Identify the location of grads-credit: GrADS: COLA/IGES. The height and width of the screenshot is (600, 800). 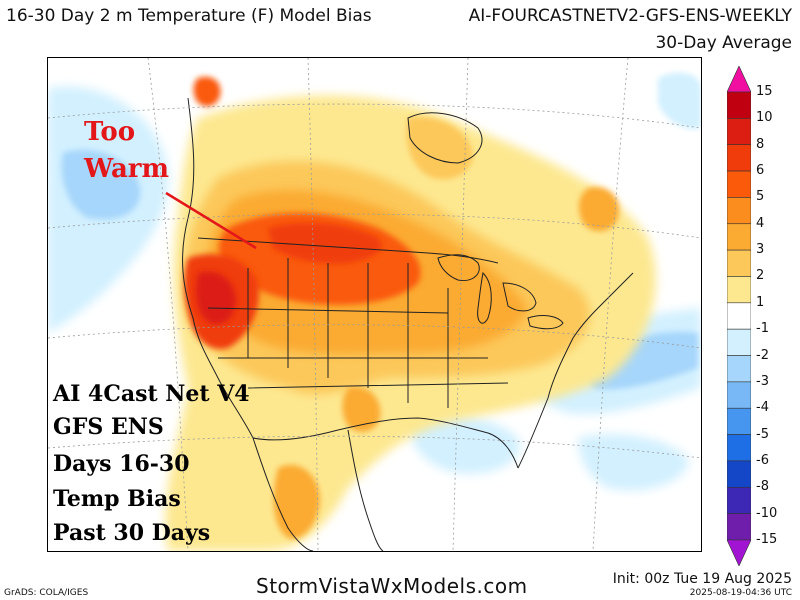
(46, 593).